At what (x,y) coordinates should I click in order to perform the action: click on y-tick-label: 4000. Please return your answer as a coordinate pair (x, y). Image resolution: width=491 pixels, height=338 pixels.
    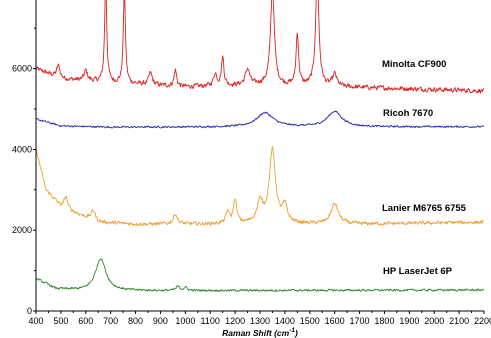
    Looking at the image, I should click on (22, 149).